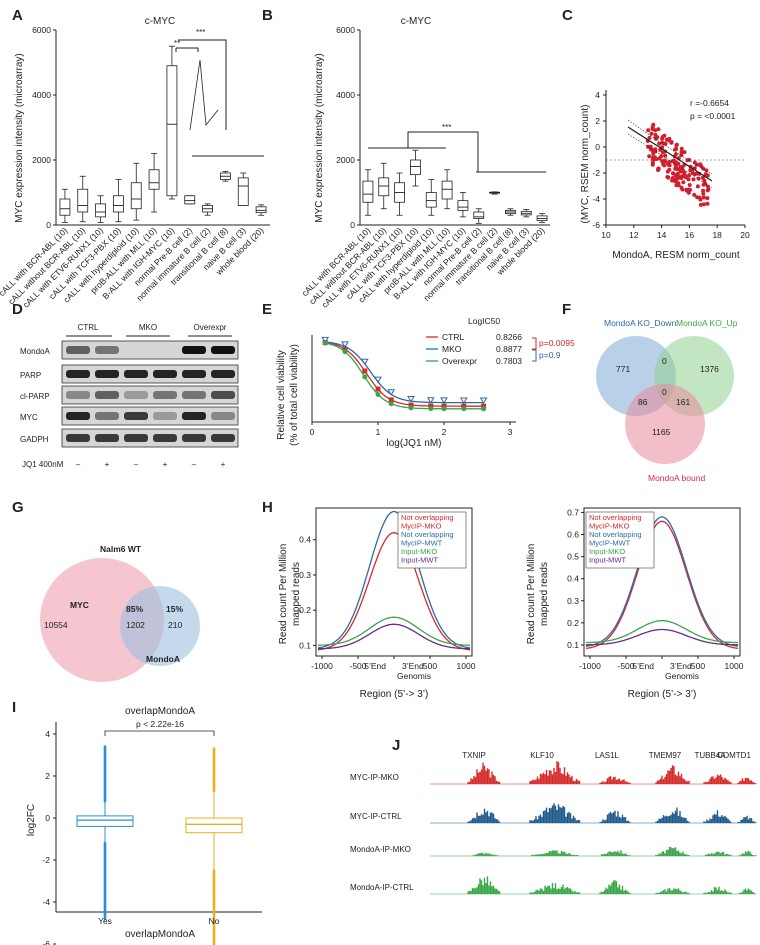 Image resolution: width=760 pixels, height=945 pixels. I want to click on panel-c-xtick-label: 10, so click(606, 235).